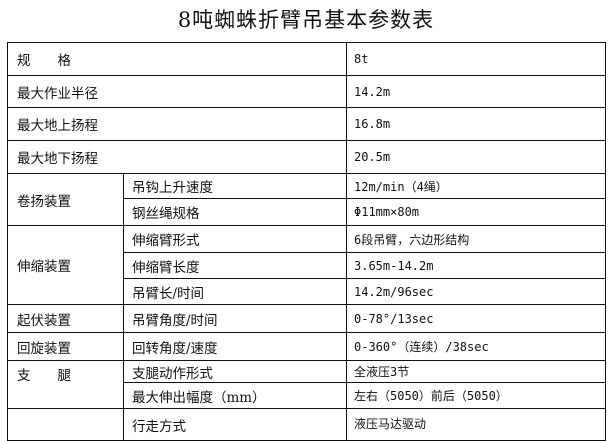  Describe the element at coordinates (476, 239) in the screenshot. I see `item-value: 6段吊臂，六边形结构` at that location.